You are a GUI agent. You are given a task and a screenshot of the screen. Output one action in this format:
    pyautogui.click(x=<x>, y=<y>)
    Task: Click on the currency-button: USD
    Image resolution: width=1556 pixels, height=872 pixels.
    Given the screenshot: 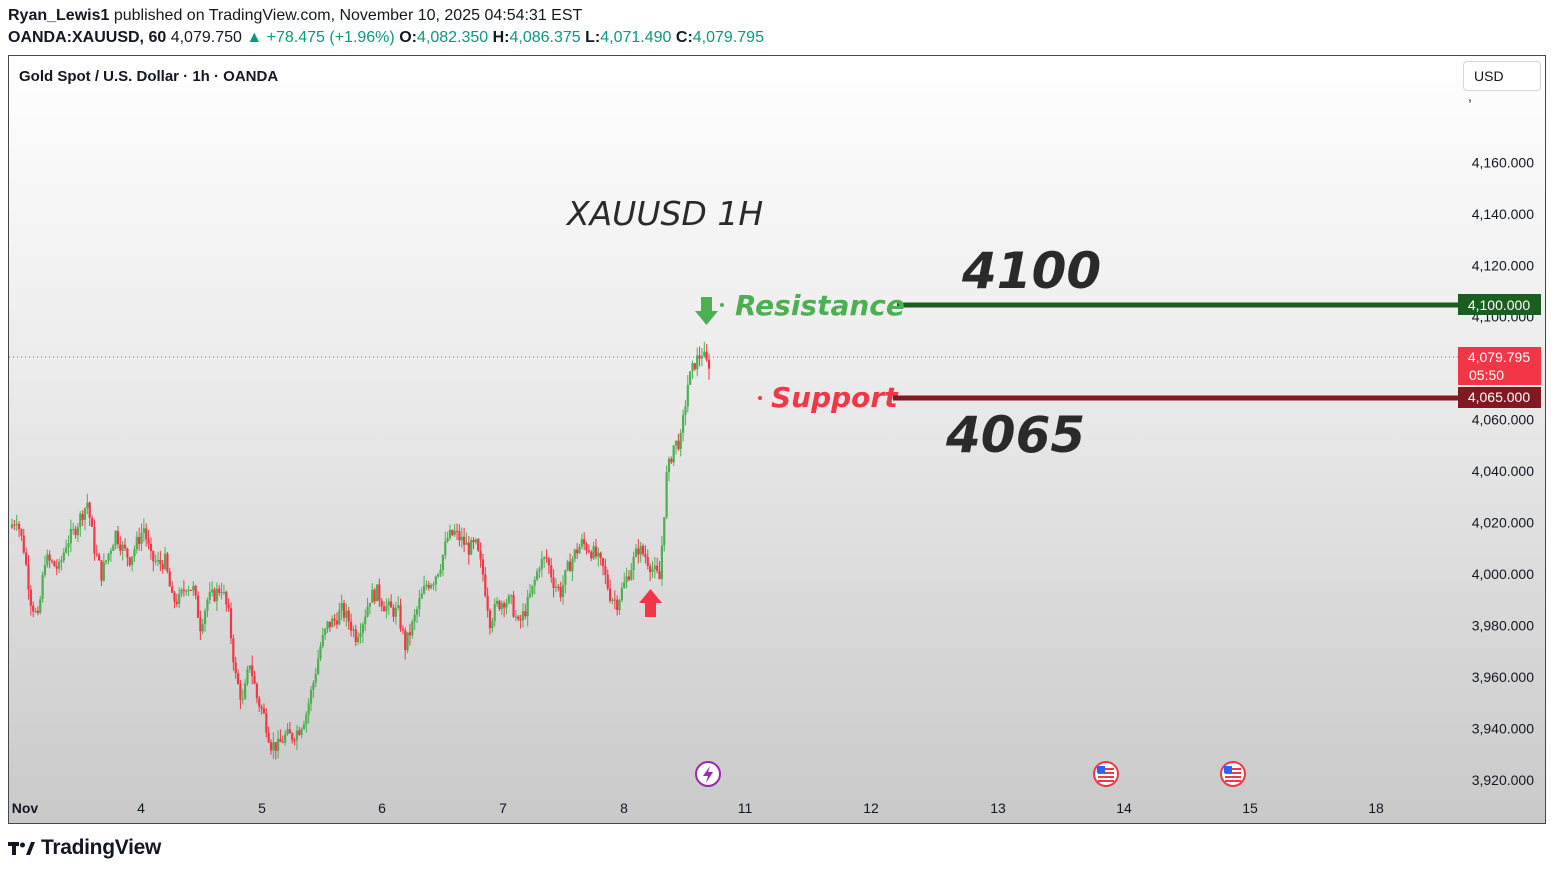 What is the action you would take?
    pyautogui.click(x=1502, y=76)
    